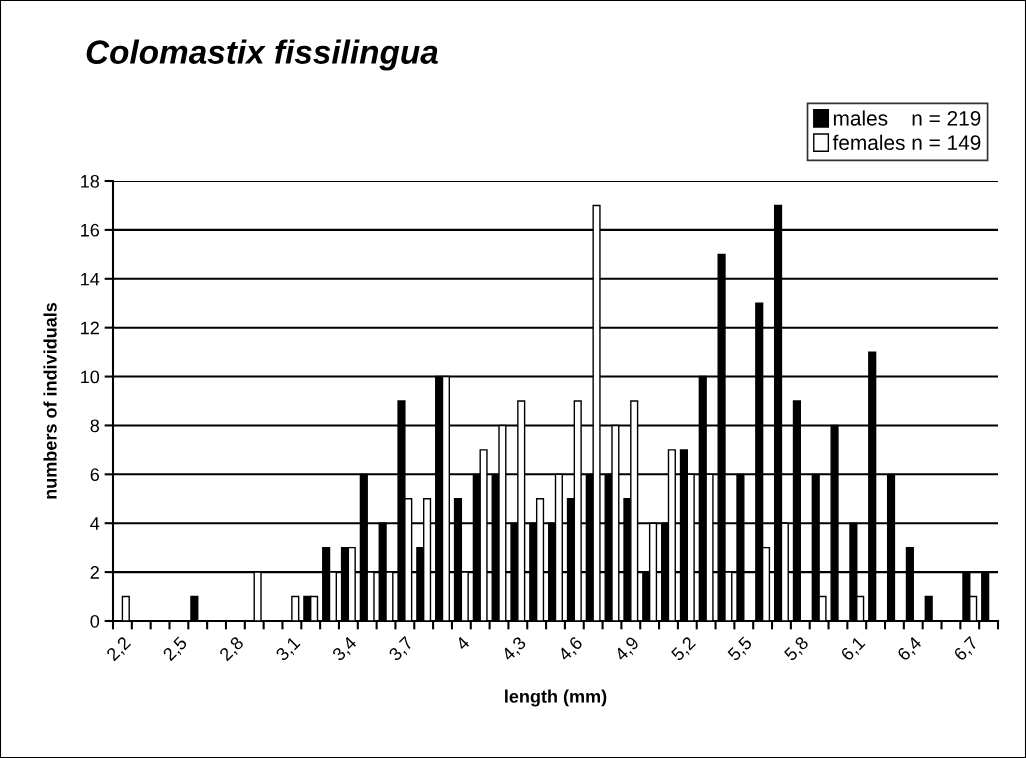 The width and height of the screenshot is (1026, 758). Describe the element at coordinates (627, 649) in the screenshot. I see `x-tick-label: 4,9` at that location.